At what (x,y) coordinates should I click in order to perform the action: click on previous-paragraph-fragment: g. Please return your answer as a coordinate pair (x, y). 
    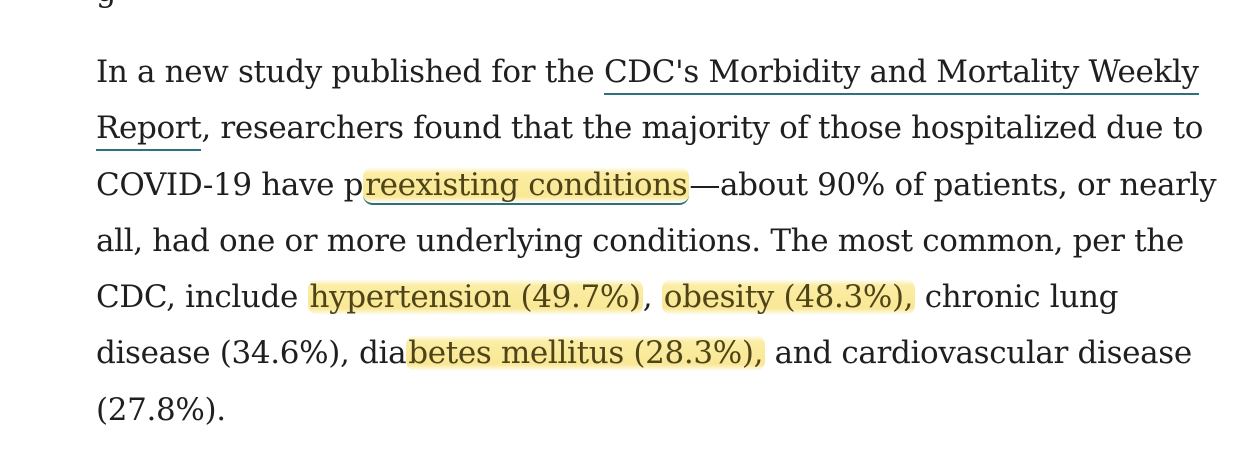
    Looking at the image, I should click on (106, 5).